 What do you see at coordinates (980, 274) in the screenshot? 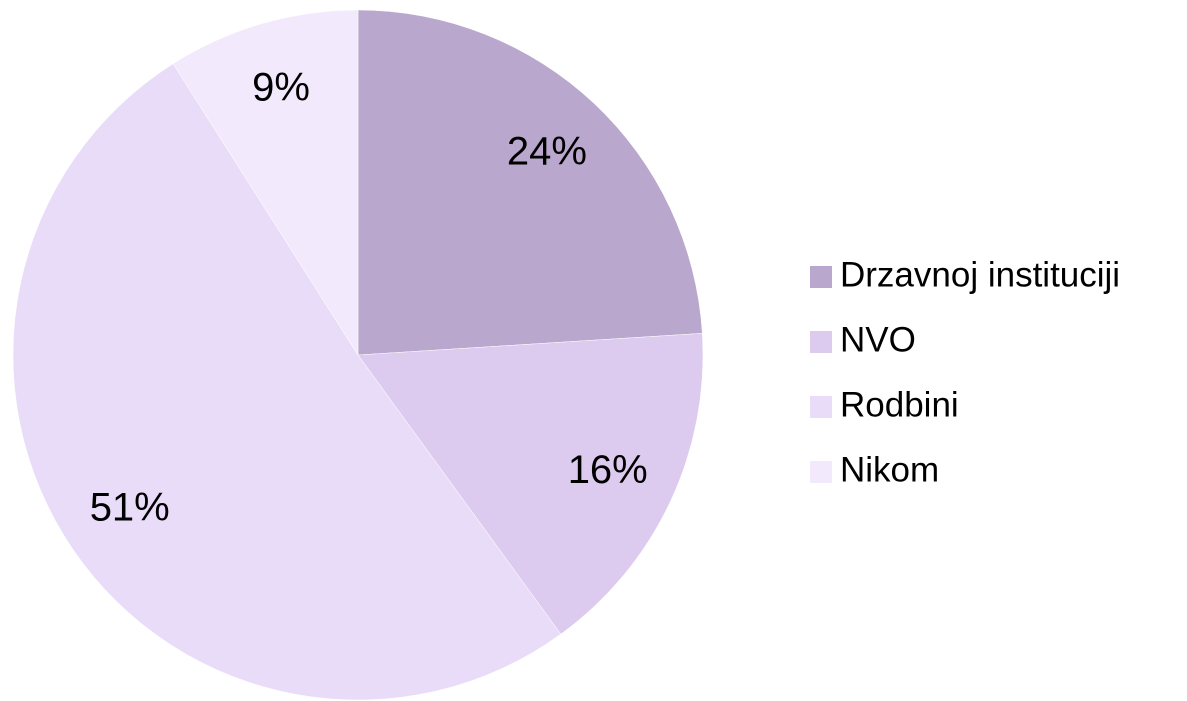
I see `legend-label: Drzavnoj instituciji` at bounding box center [980, 274].